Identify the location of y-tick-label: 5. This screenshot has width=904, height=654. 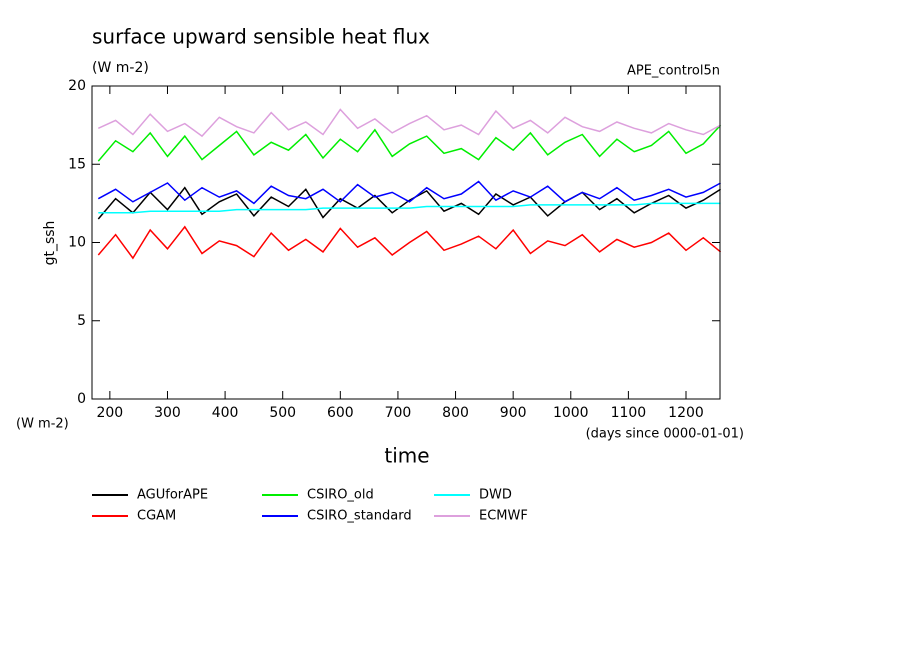
(81, 321).